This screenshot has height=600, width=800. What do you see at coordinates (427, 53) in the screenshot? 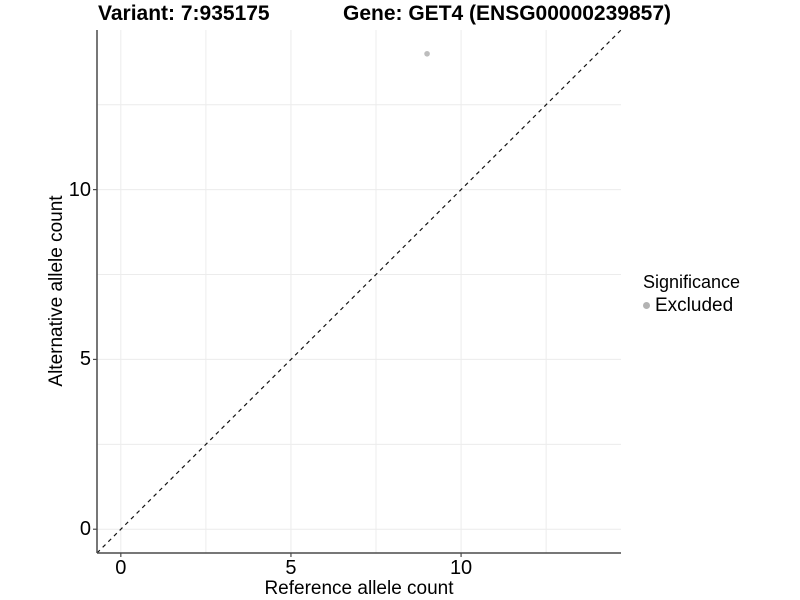
I see `data-point` at bounding box center [427, 53].